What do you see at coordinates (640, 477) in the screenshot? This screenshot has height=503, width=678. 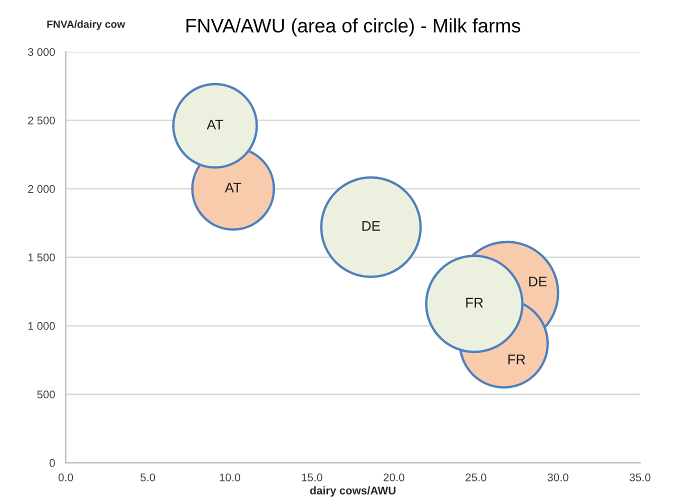 I see `x-tick-label: 35.0` at bounding box center [640, 477].